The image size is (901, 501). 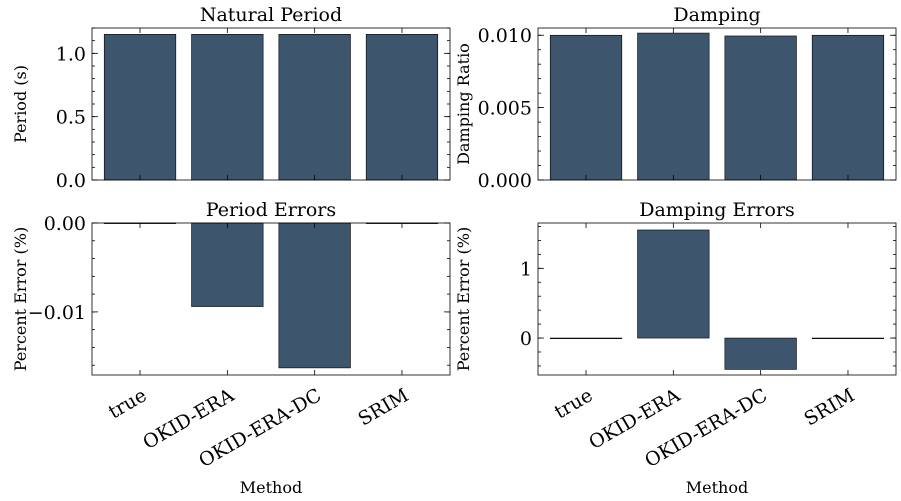 What do you see at coordinates (71, 54) in the screenshot?
I see `y-tick-label: 1.0` at bounding box center [71, 54].